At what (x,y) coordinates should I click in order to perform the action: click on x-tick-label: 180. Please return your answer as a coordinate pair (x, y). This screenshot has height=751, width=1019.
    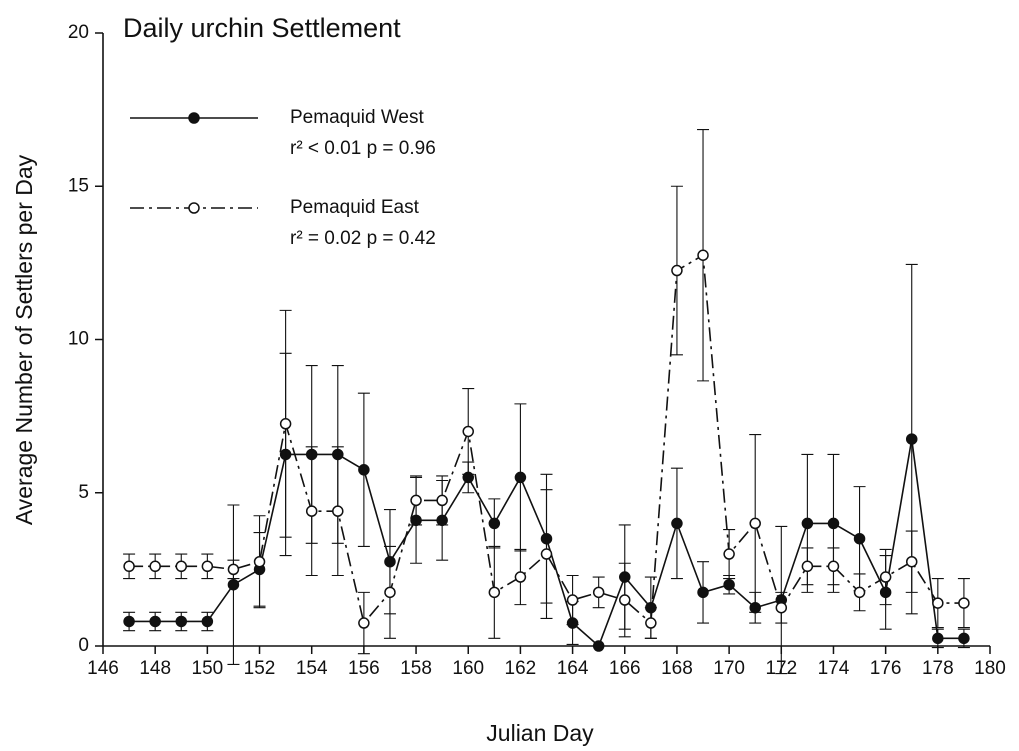
    Looking at the image, I should click on (990, 668).